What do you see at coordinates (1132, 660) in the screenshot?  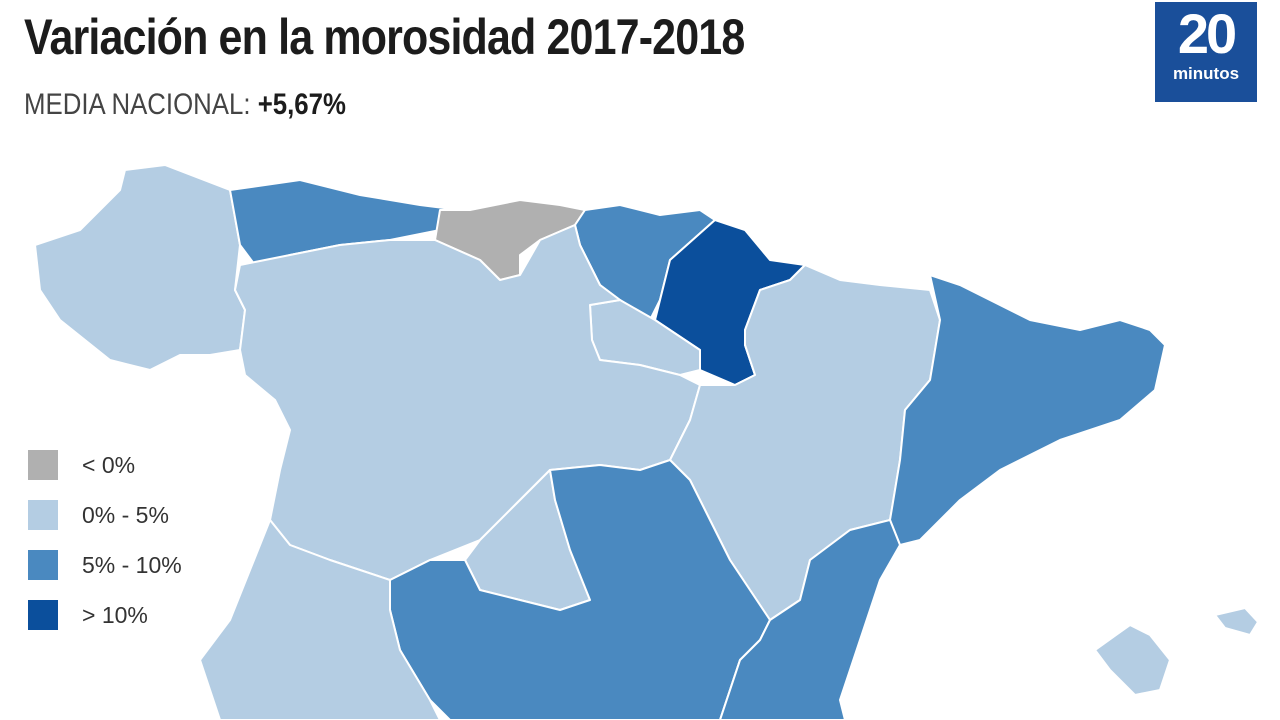 I see `island-mallorca` at bounding box center [1132, 660].